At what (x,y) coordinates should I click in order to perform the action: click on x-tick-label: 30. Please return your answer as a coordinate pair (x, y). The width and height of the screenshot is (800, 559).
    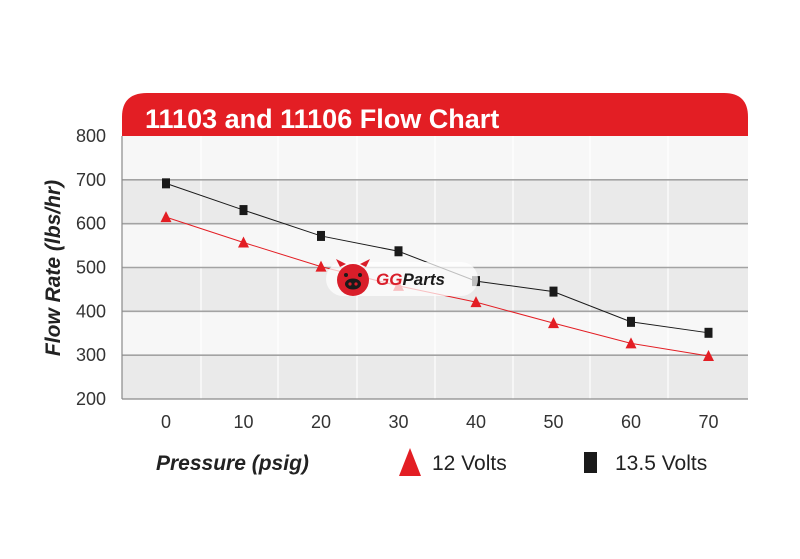
    Looking at the image, I should click on (398, 422).